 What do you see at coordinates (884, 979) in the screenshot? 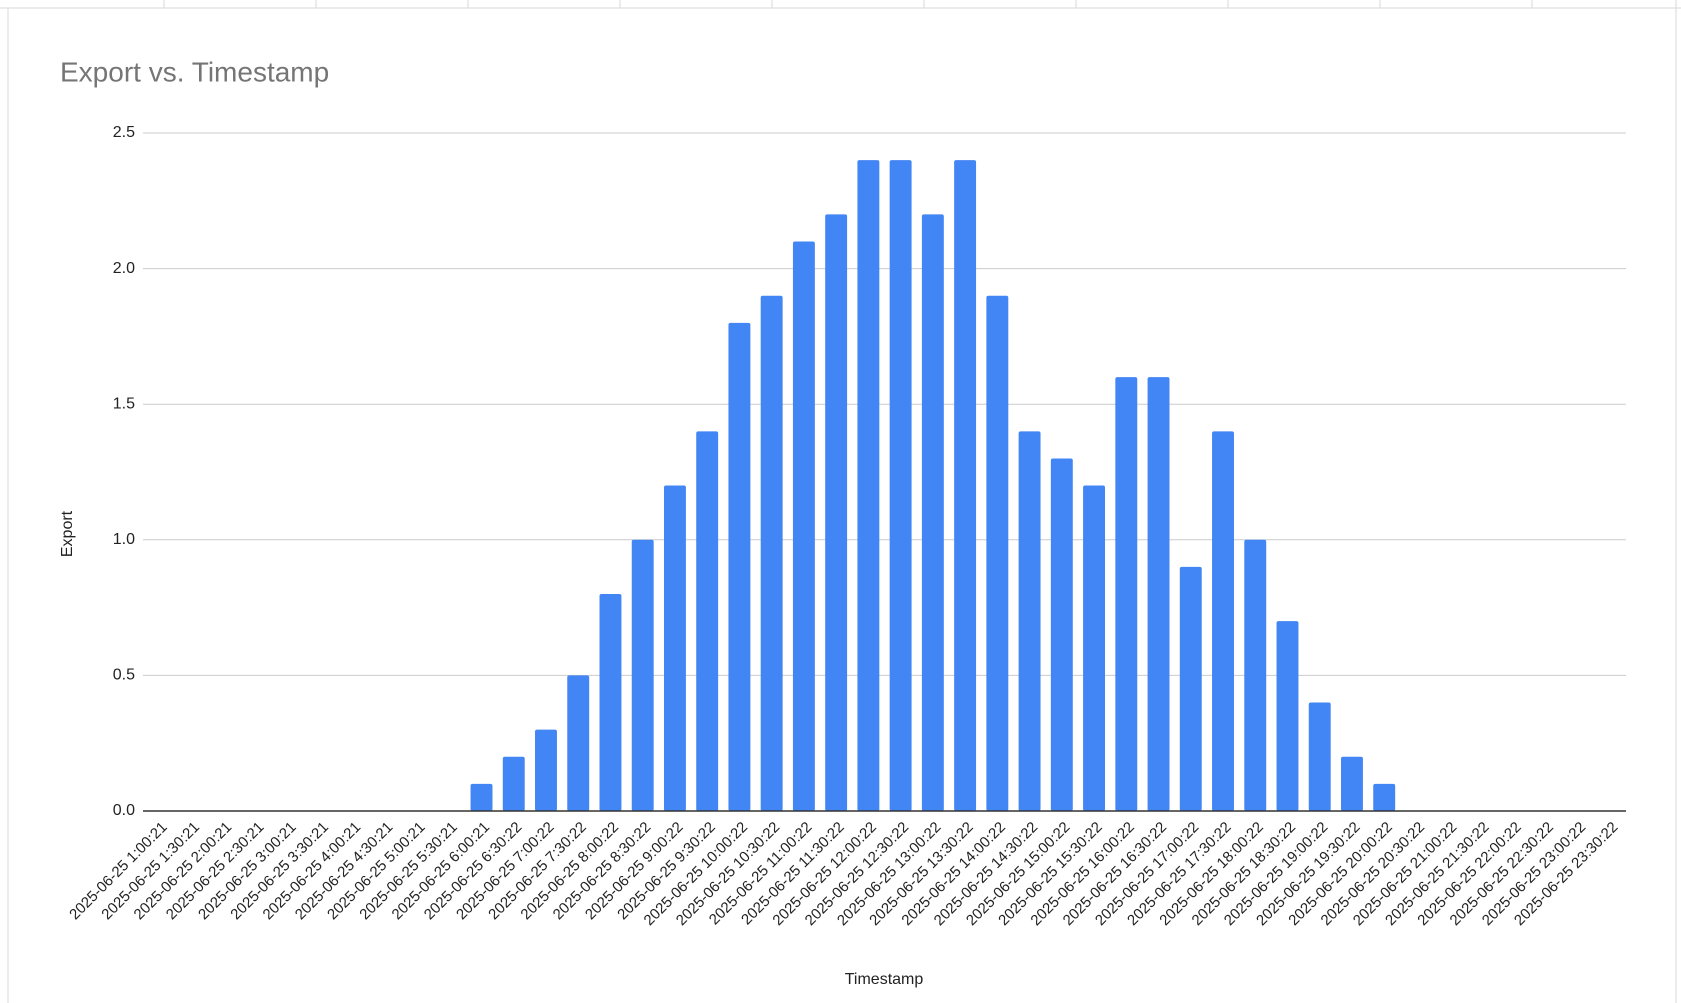
I see `x-axis-label: Timestamp` at bounding box center [884, 979].